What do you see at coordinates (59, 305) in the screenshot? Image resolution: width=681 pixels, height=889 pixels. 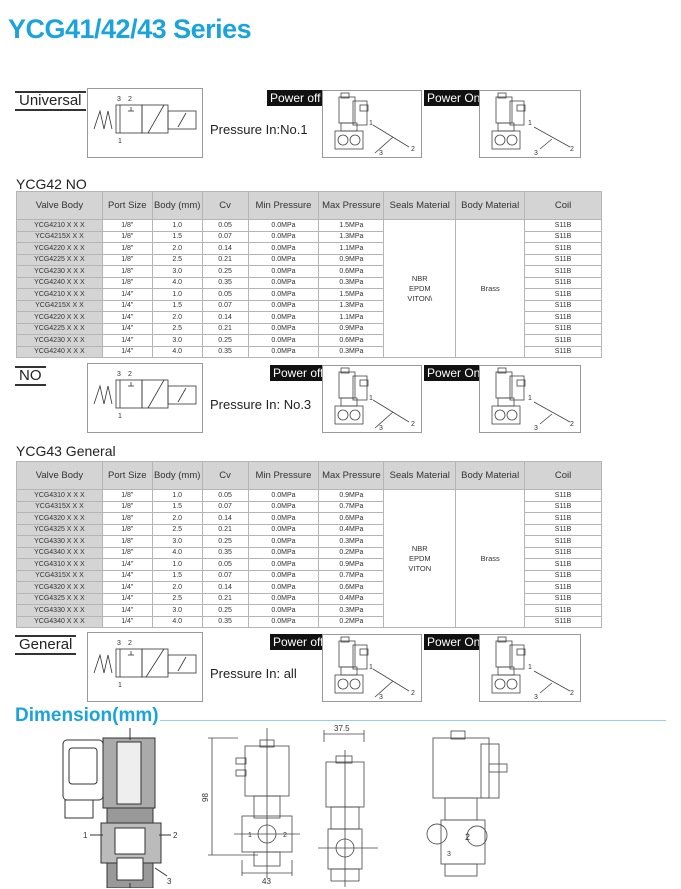 I see `table-cell: YCG4215X X X` at bounding box center [59, 305].